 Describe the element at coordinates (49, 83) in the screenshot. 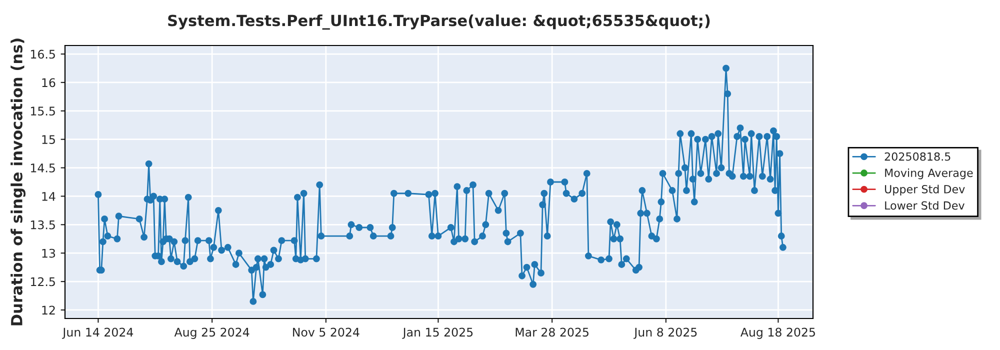

I see `y-tick-label: 16` at that location.